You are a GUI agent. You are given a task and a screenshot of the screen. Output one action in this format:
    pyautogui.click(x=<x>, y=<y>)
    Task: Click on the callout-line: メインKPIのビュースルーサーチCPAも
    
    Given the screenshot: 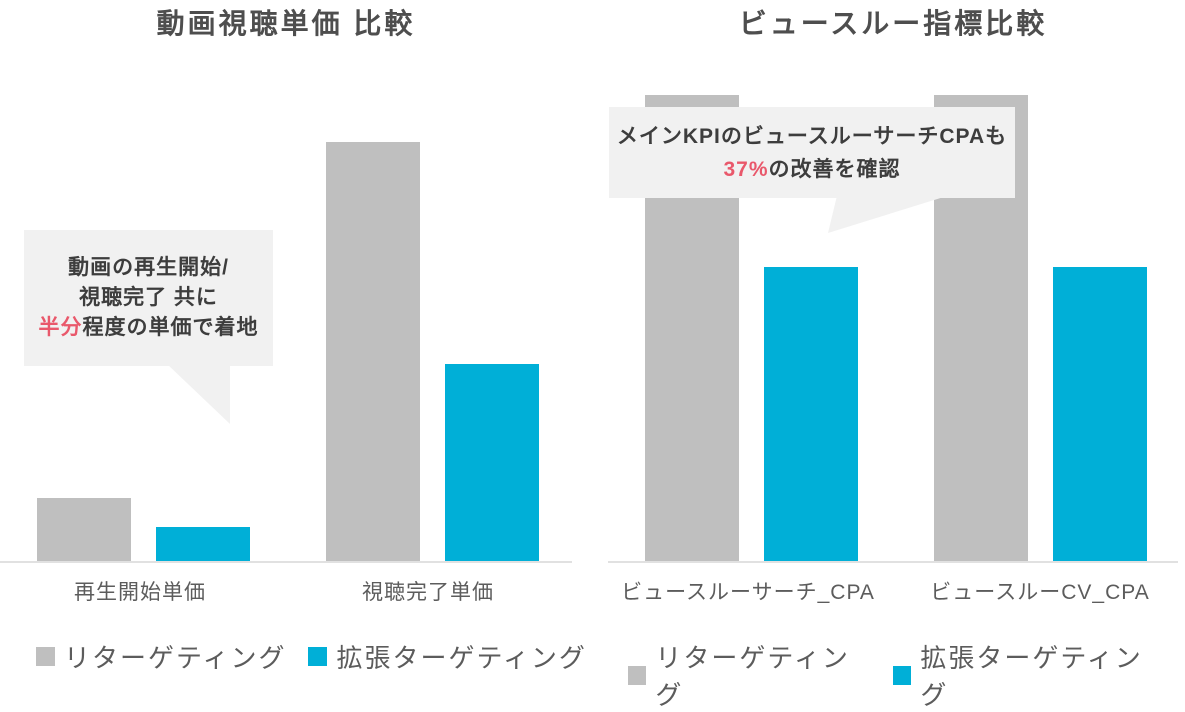 What is the action you would take?
    pyautogui.click(x=812, y=136)
    